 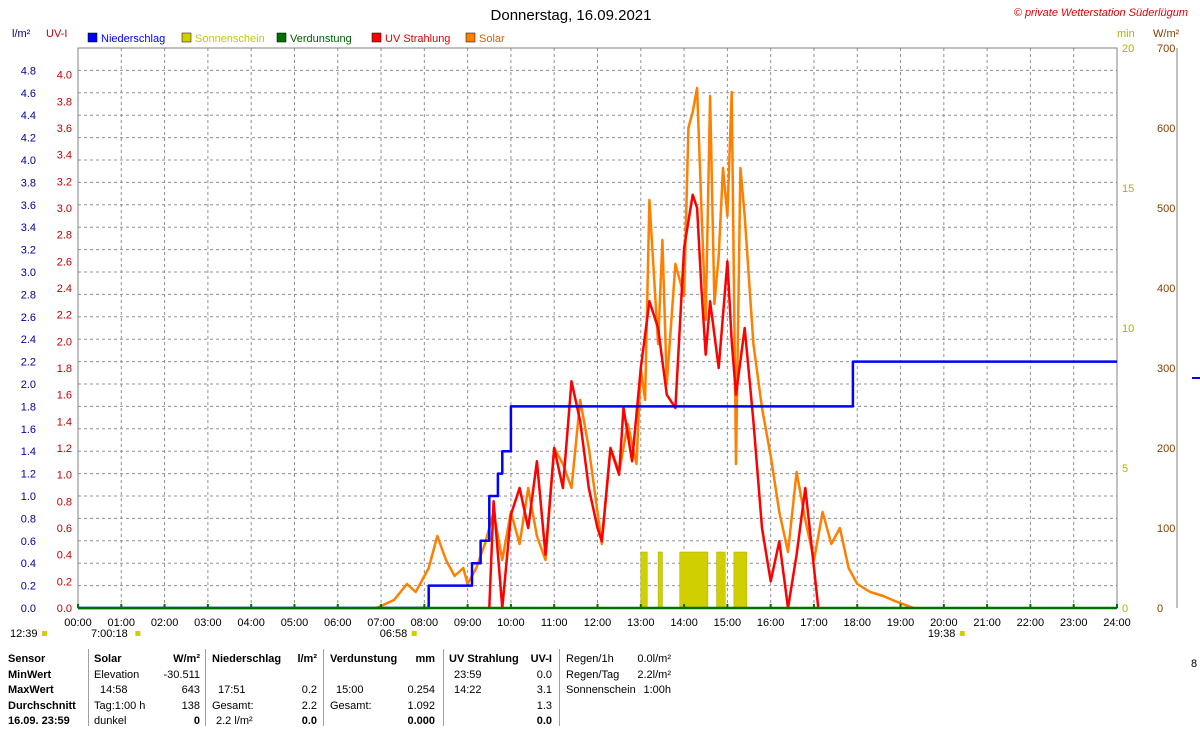 I want to click on solar-tick-label: 300, so click(x=1166, y=369).